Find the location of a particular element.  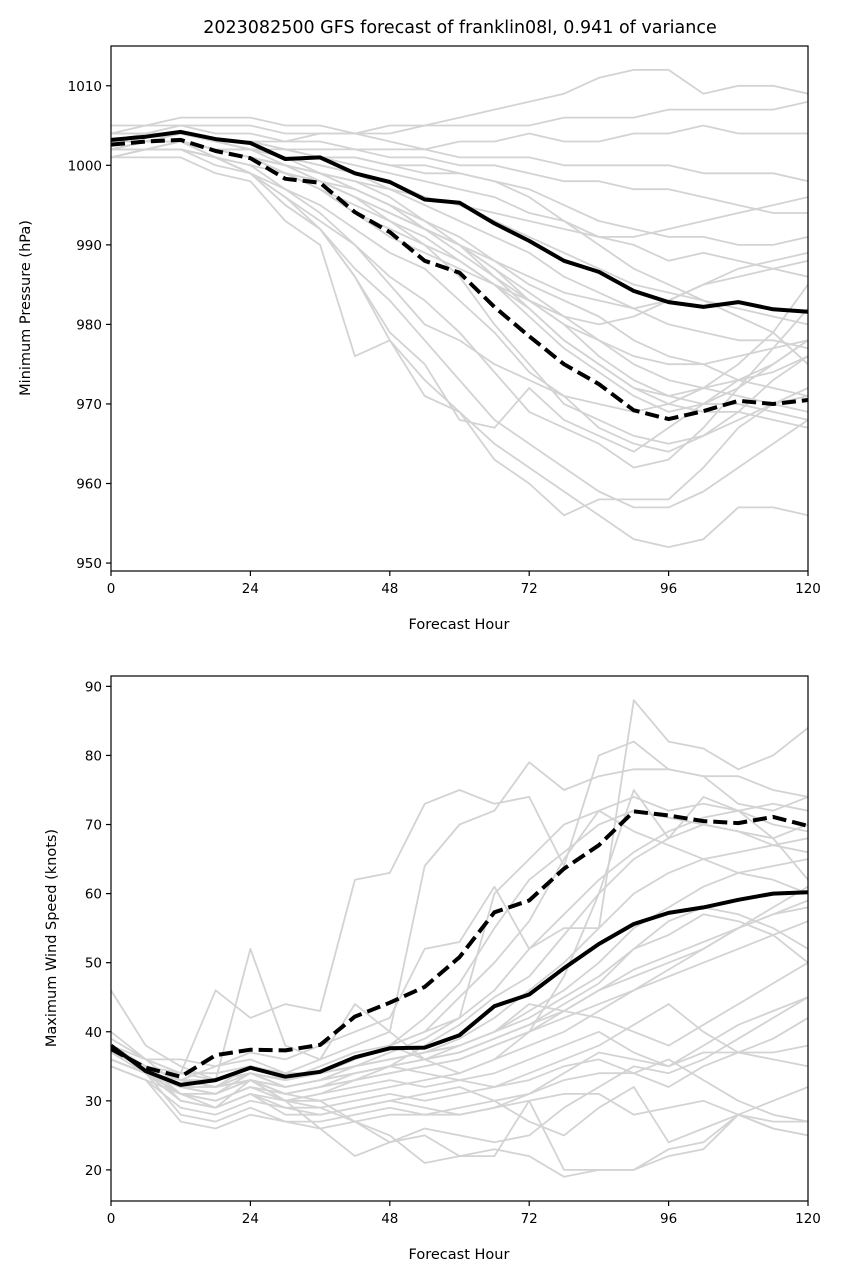

wind-ytick-label-40: 40 is located at coordinates (93, 1033).